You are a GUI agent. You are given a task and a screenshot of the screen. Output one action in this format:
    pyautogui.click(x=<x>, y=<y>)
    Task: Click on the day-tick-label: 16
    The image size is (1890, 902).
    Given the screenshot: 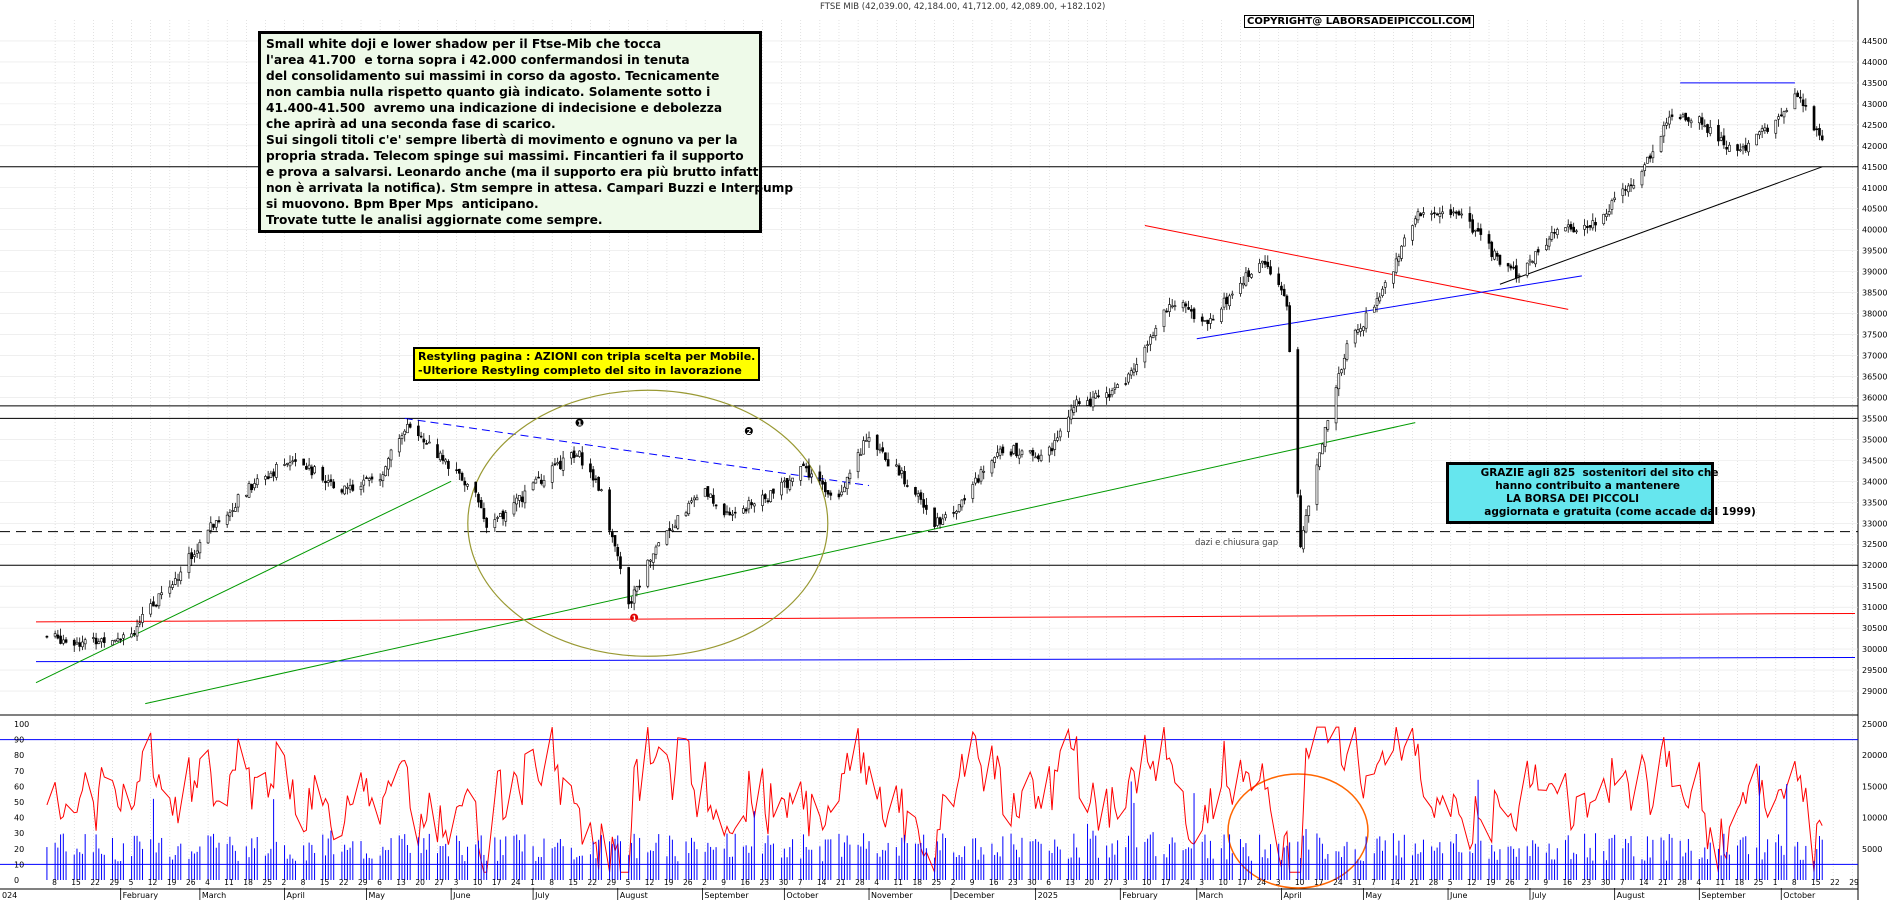 What is the action you would take?
    pyautogui.click(x=994, y=882)
    